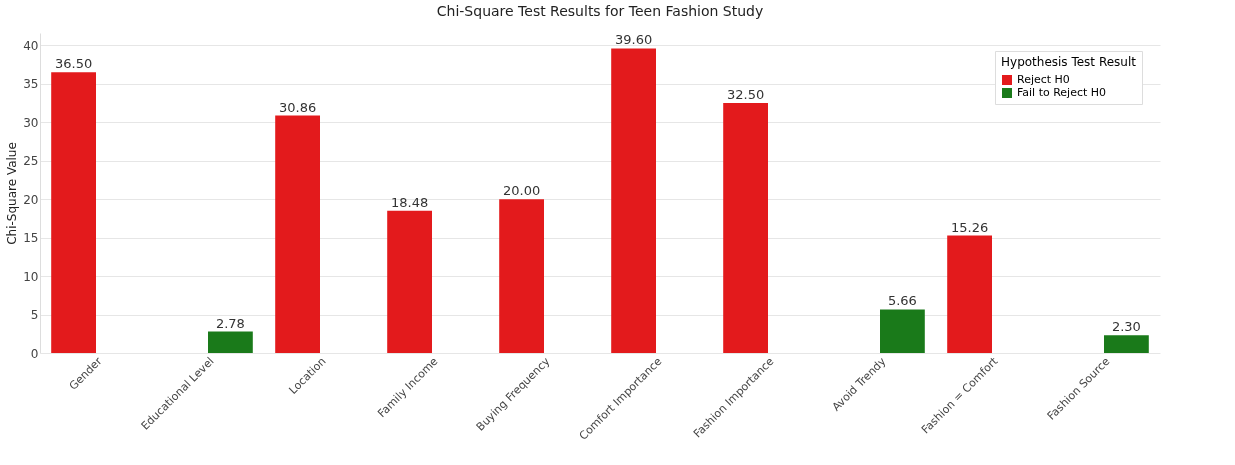 This screenshot has height=465, width=1235. I want to click on y-axis-title: Chi-Square Value, so click(12, 193).